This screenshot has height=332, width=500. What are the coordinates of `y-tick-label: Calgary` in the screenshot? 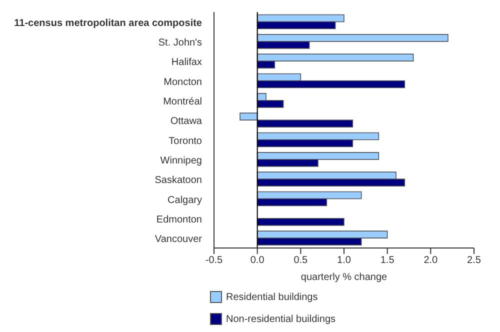 It's located at (185, 200).